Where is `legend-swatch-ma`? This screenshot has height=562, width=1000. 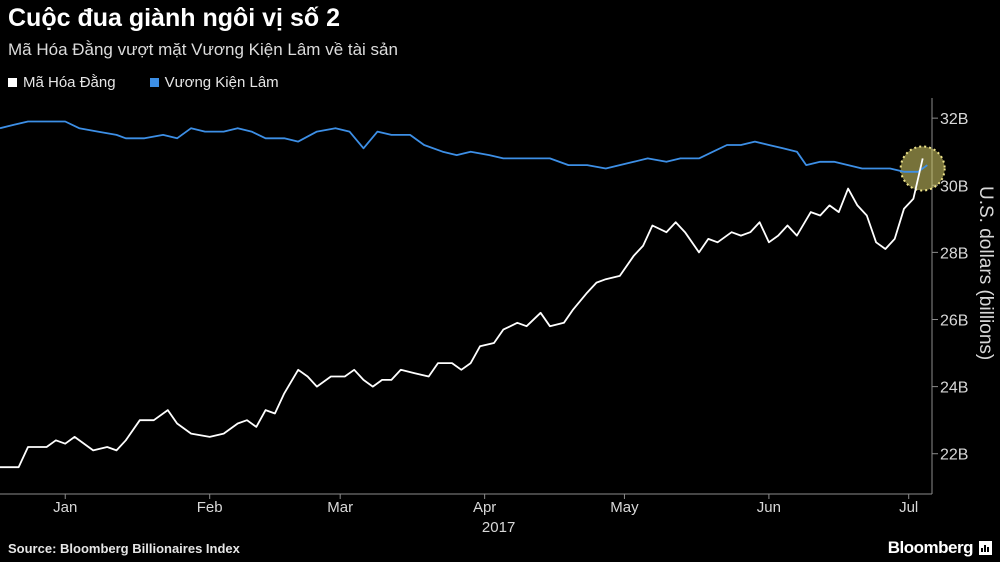
legend-swatch-ma is located at coordinates (12, 82).